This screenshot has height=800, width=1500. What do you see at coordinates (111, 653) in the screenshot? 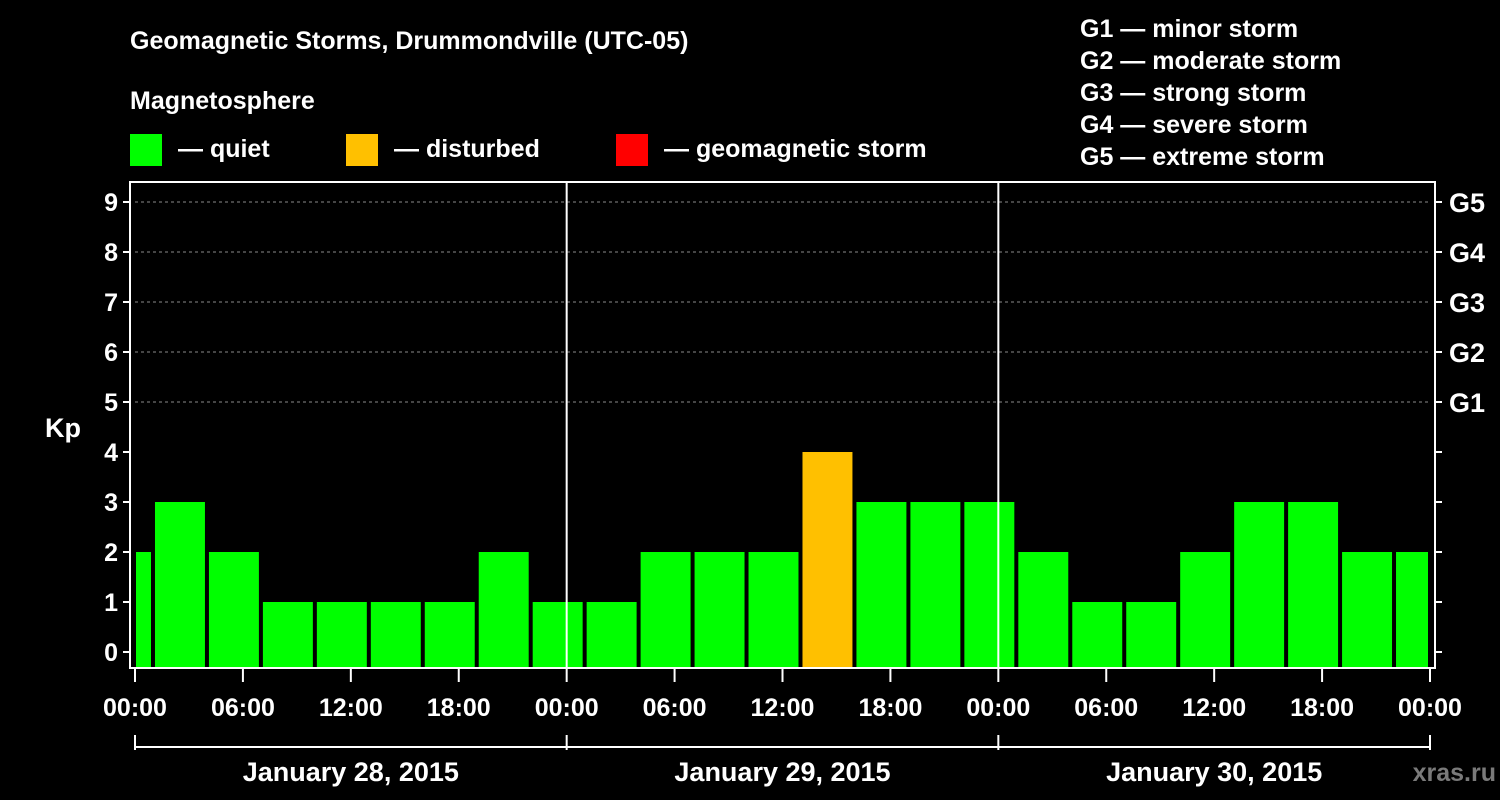
I see `y-tick-label-0: 0` at bounding box center [111, 653].